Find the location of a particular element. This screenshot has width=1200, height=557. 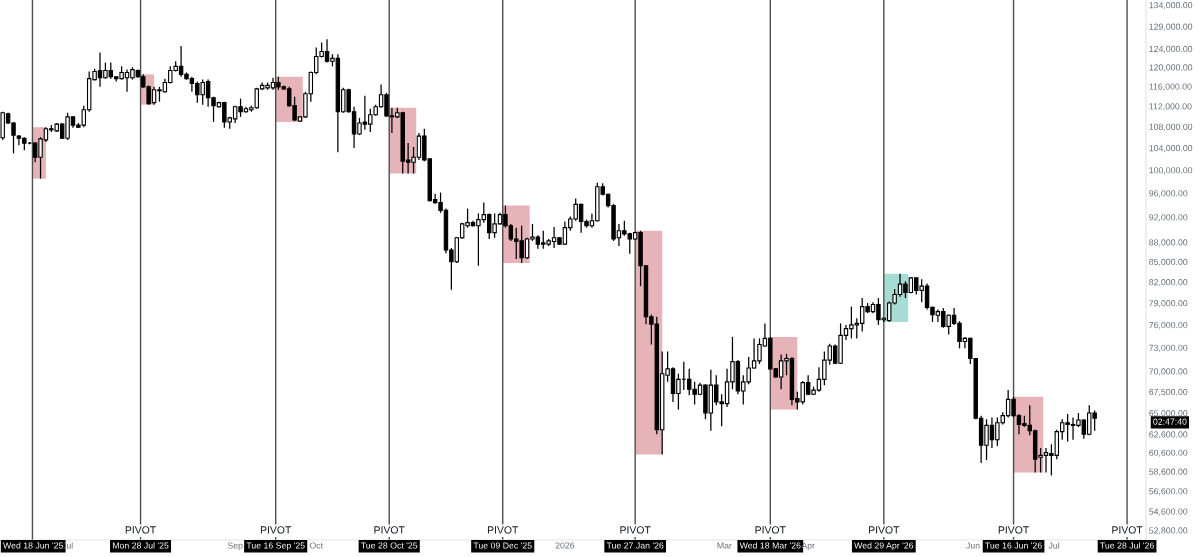

y-tick-label: 73,000.00 is located at coordinates (1168, 348).